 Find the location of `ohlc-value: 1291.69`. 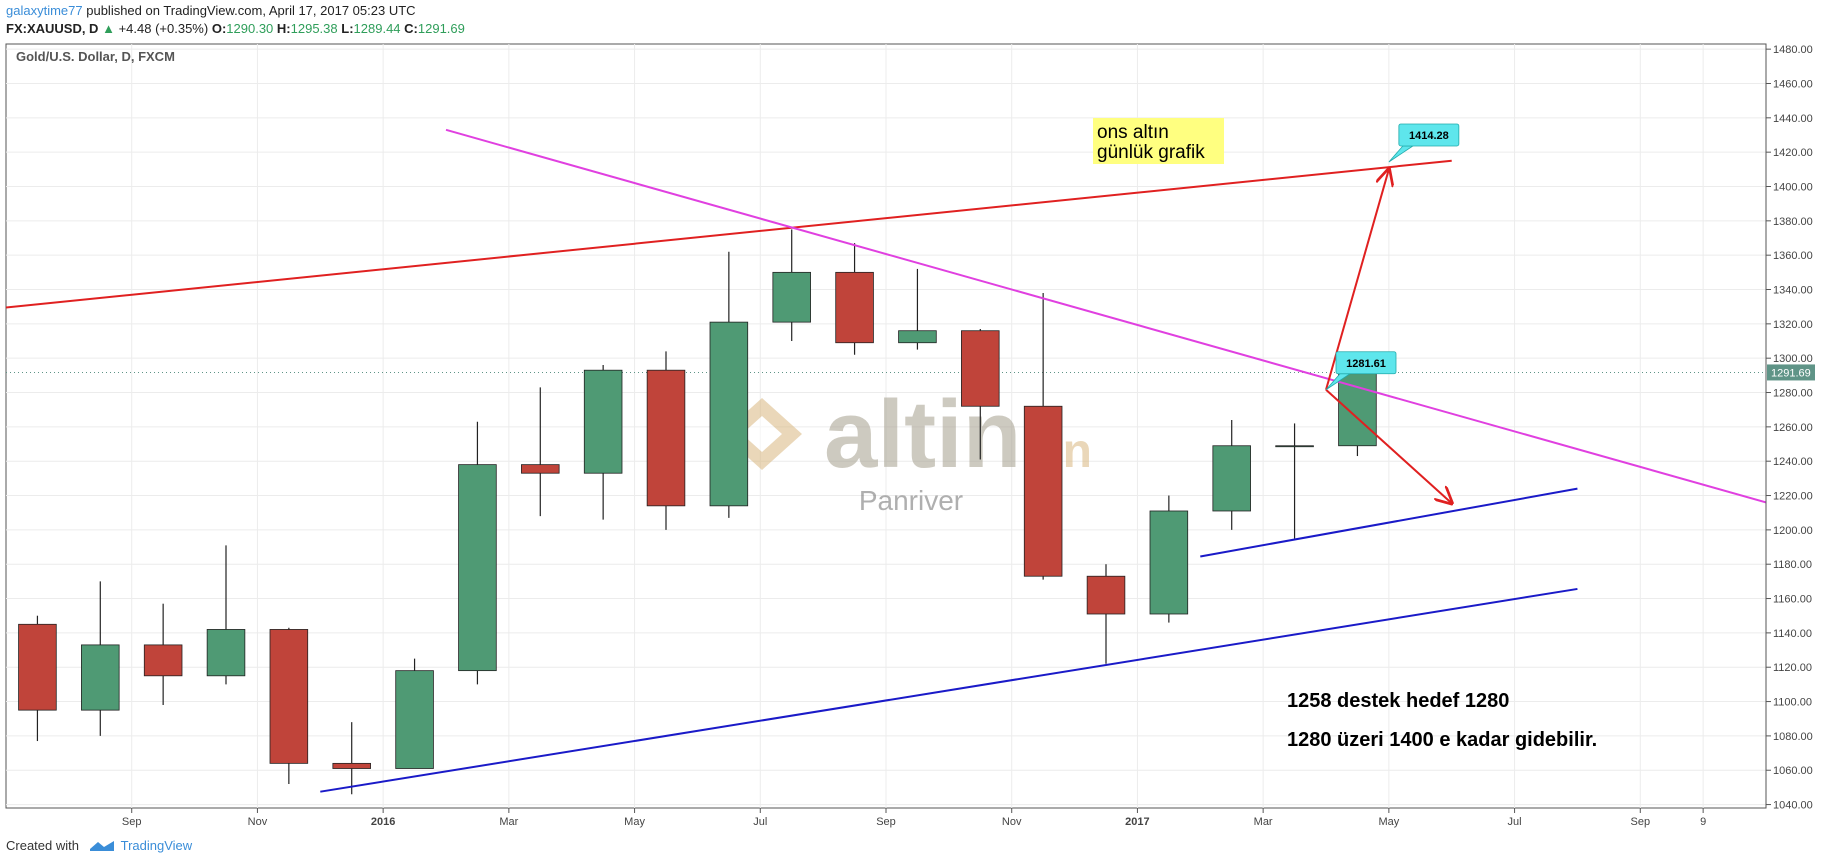

ohlc-value: 1291.69 is located at coordinates (441, 28).